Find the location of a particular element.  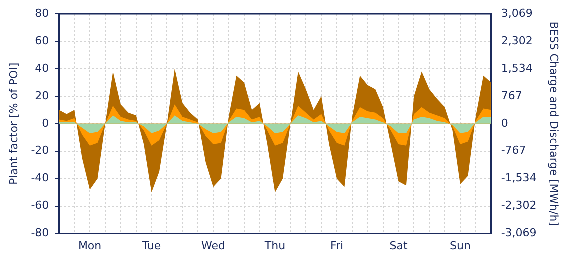

y2-tick-label: -2,302 is located at coordinates (519, 205).